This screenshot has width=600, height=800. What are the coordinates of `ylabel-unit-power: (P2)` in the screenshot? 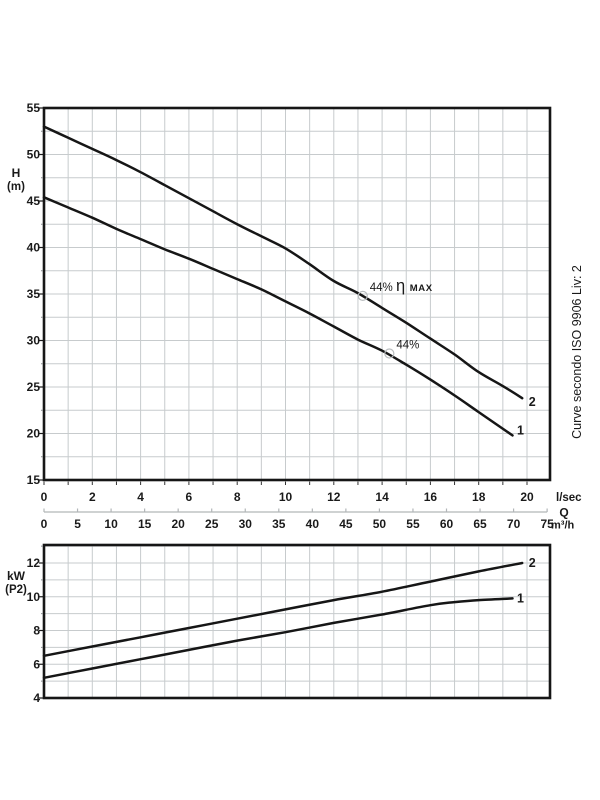 It's located at (16, 590).